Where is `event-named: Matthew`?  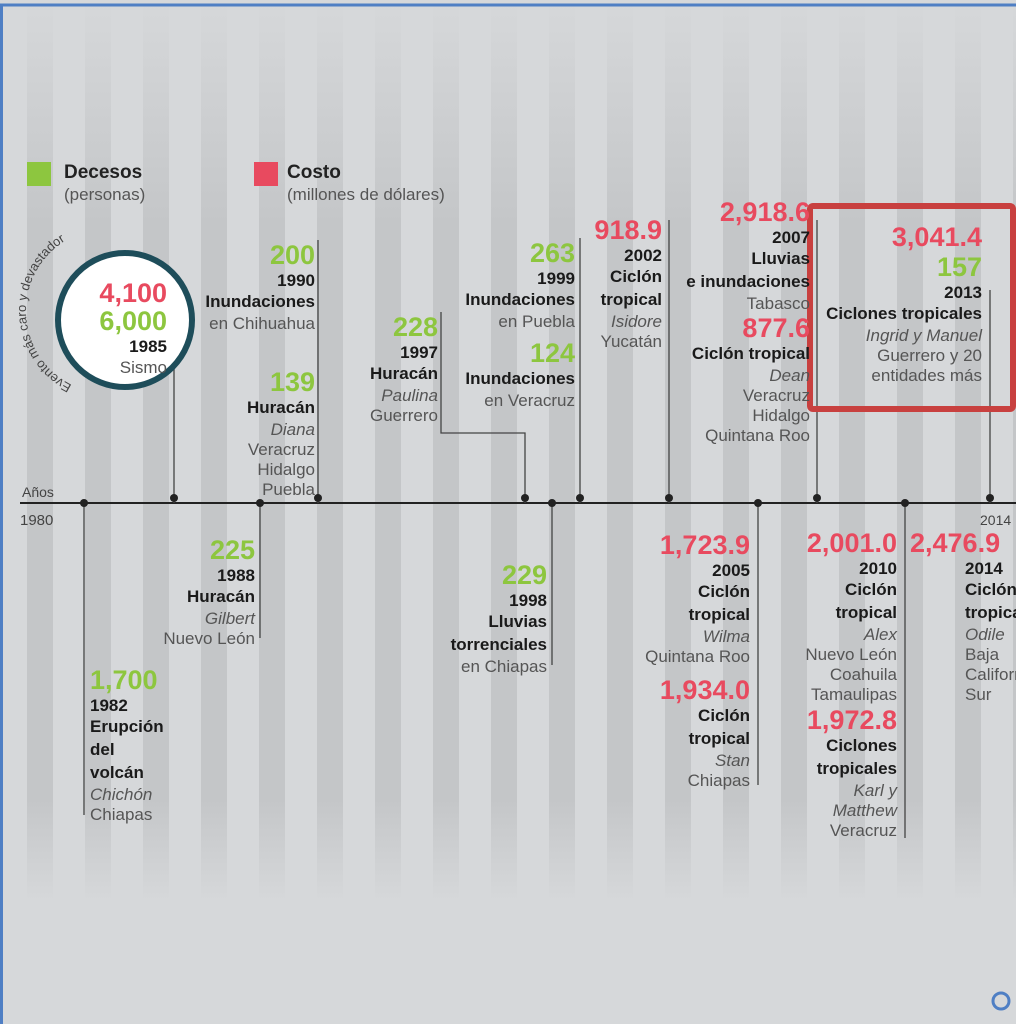
event-named: Matthew is located at coordinates (866, 810).